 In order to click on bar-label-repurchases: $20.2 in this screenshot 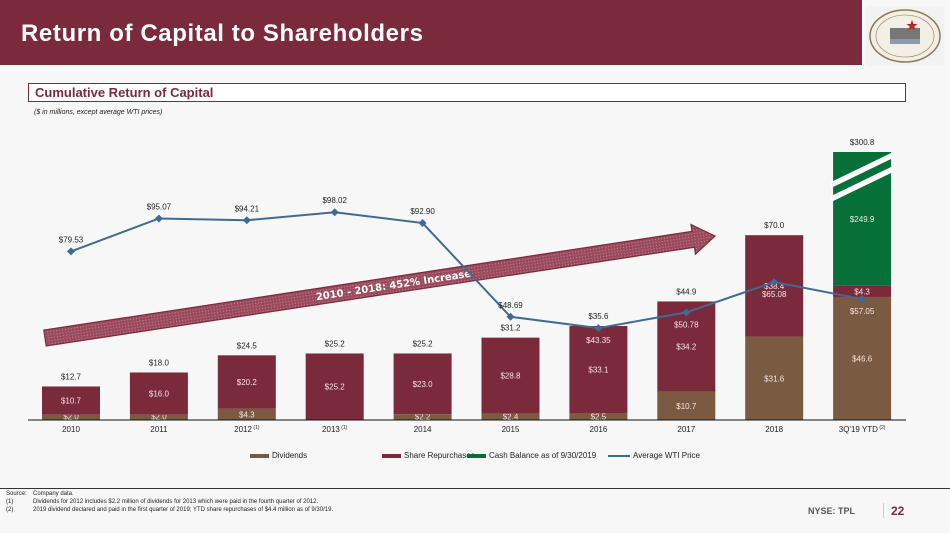, I will do `click(247, 382)`.